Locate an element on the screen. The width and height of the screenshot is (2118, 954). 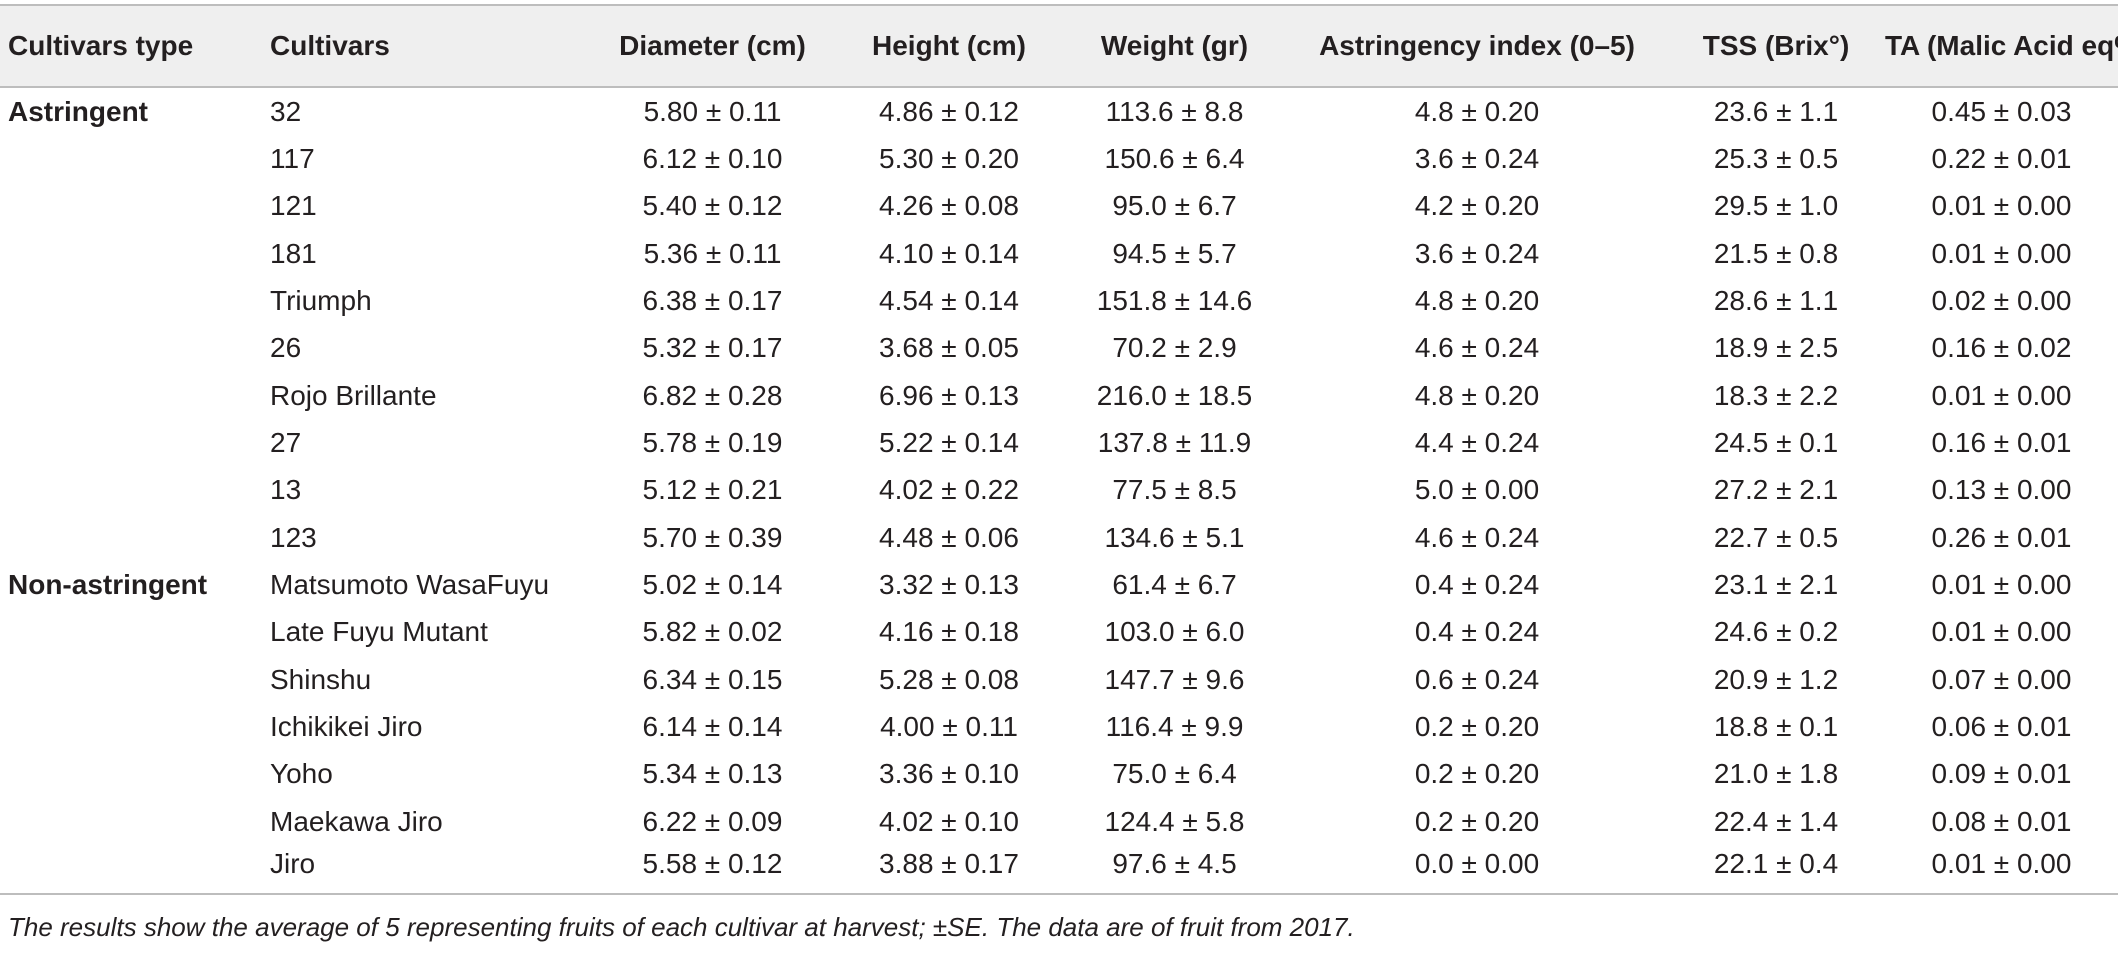
cell-cultivar: 26 is located at coordinates (286, 348).